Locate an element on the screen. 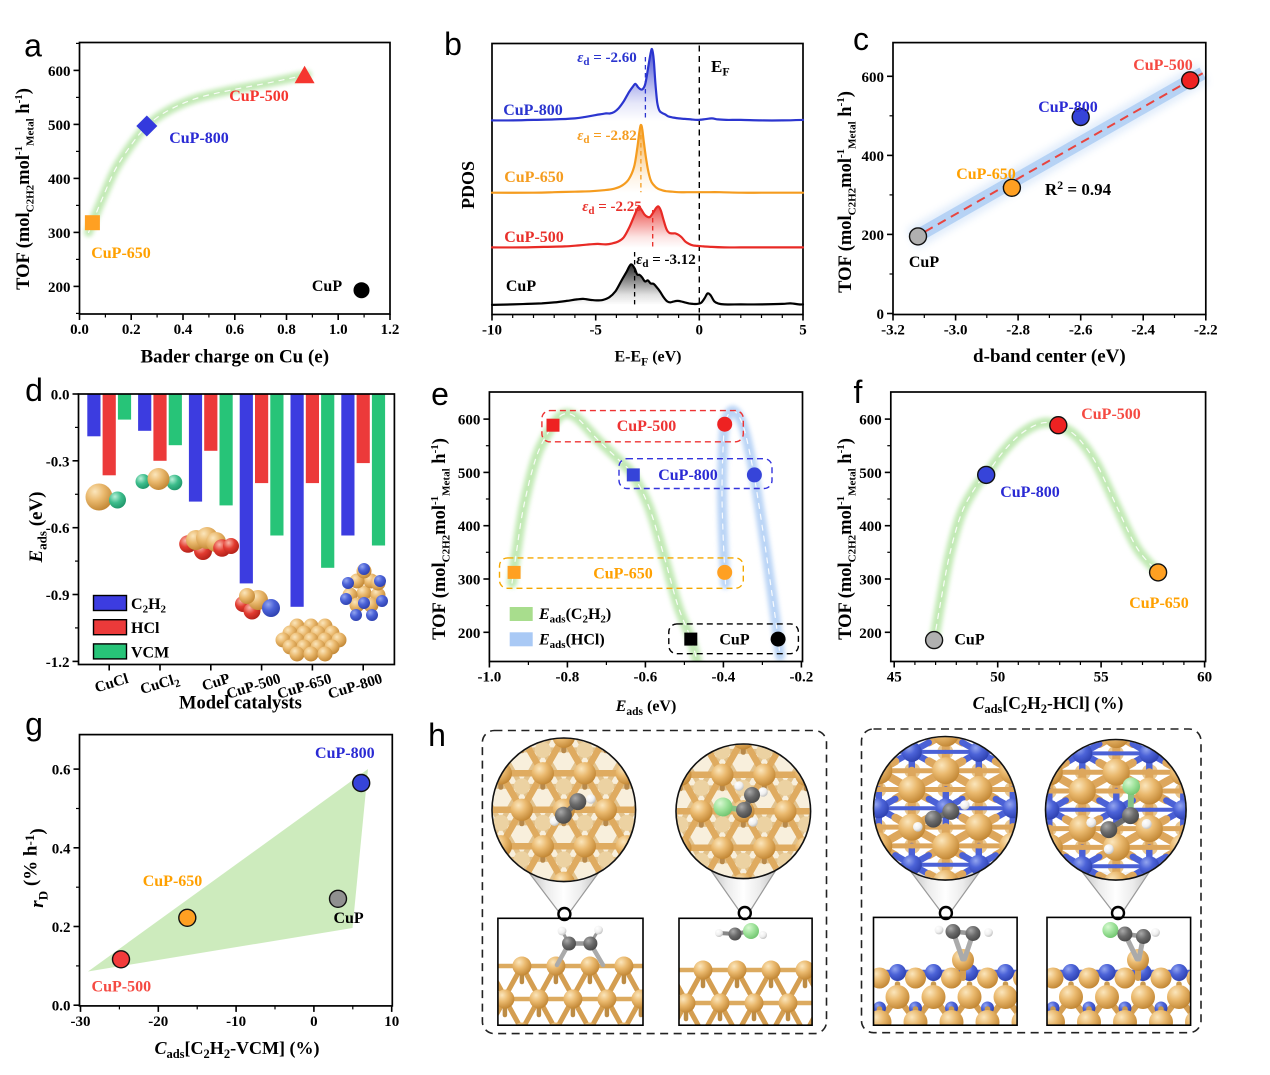 Image resolution: width=1270 pixels, height=1075 pixels. svg-text: 60 is located at coordinates (1204, 678).